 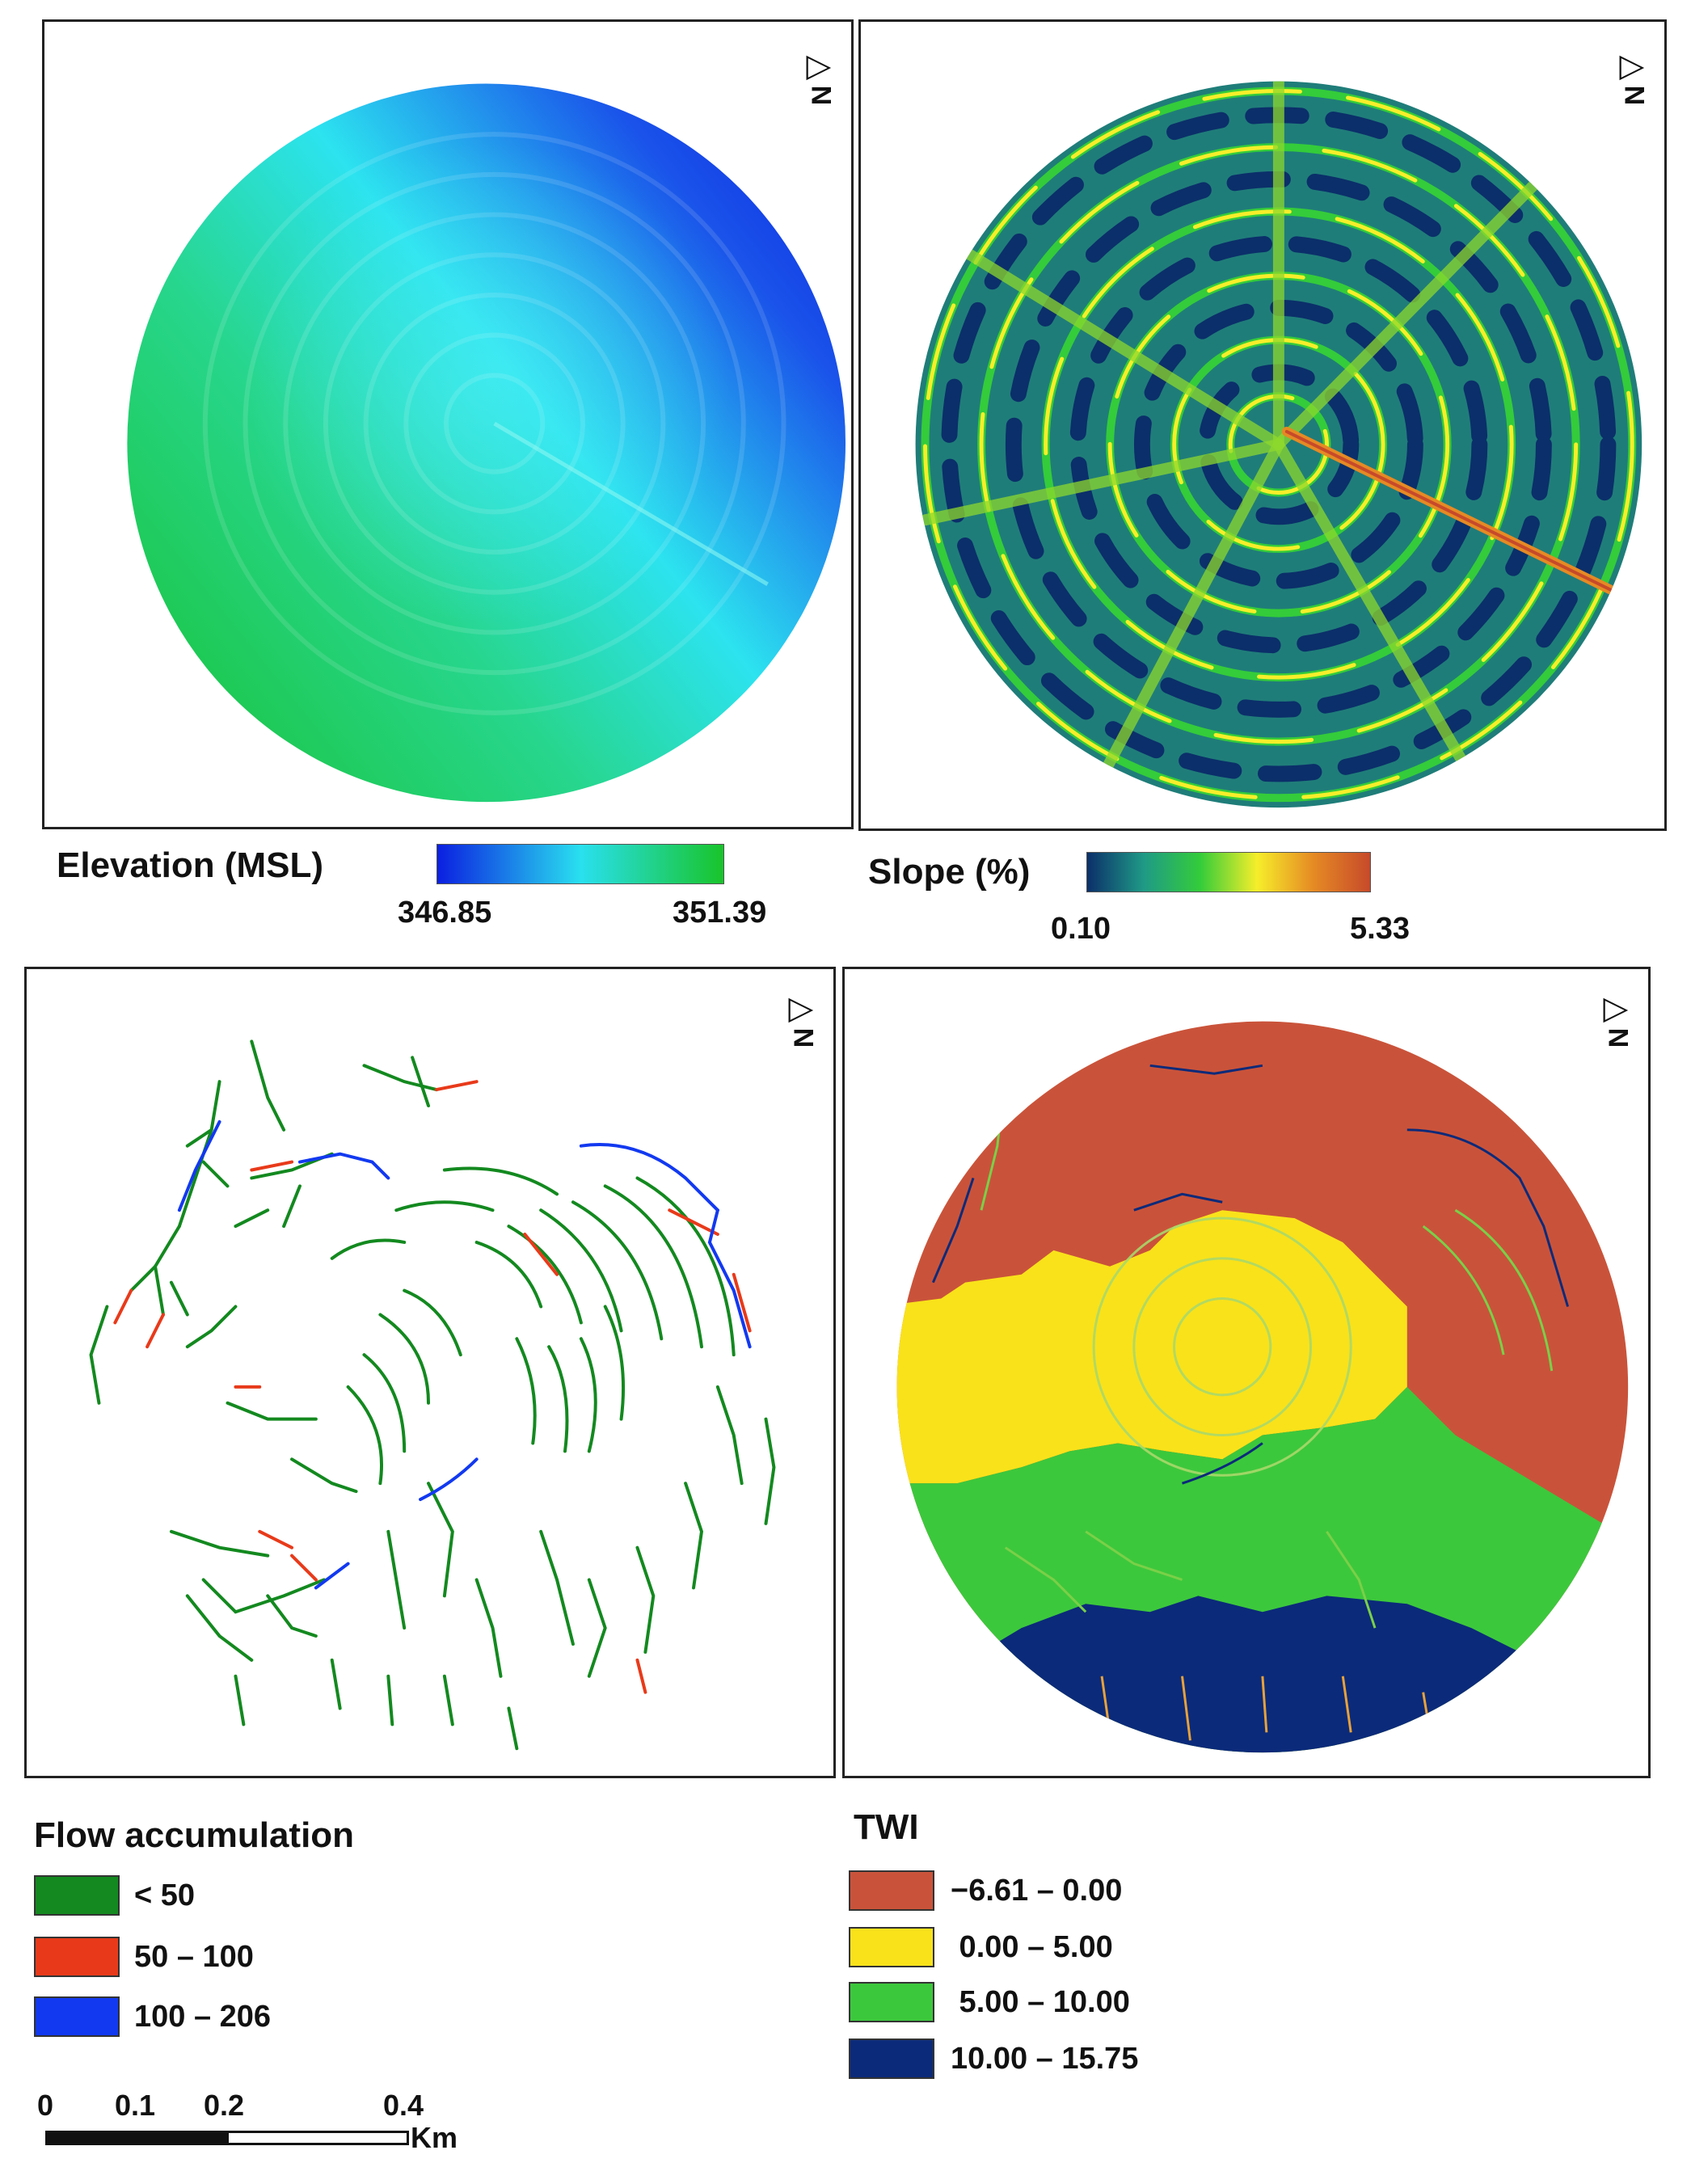 What do you see at coordinates (949, 872) in the screenshot?
I see `slope-legend-title: Slope (%)` at bounding box center [949, 872].